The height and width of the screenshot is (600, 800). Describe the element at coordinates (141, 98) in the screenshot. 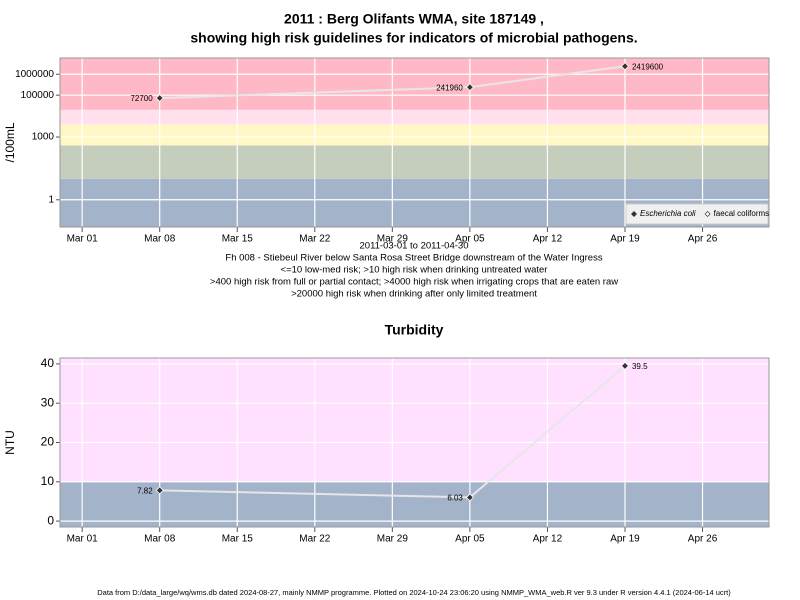

I see `data-label: 72700` at that location.